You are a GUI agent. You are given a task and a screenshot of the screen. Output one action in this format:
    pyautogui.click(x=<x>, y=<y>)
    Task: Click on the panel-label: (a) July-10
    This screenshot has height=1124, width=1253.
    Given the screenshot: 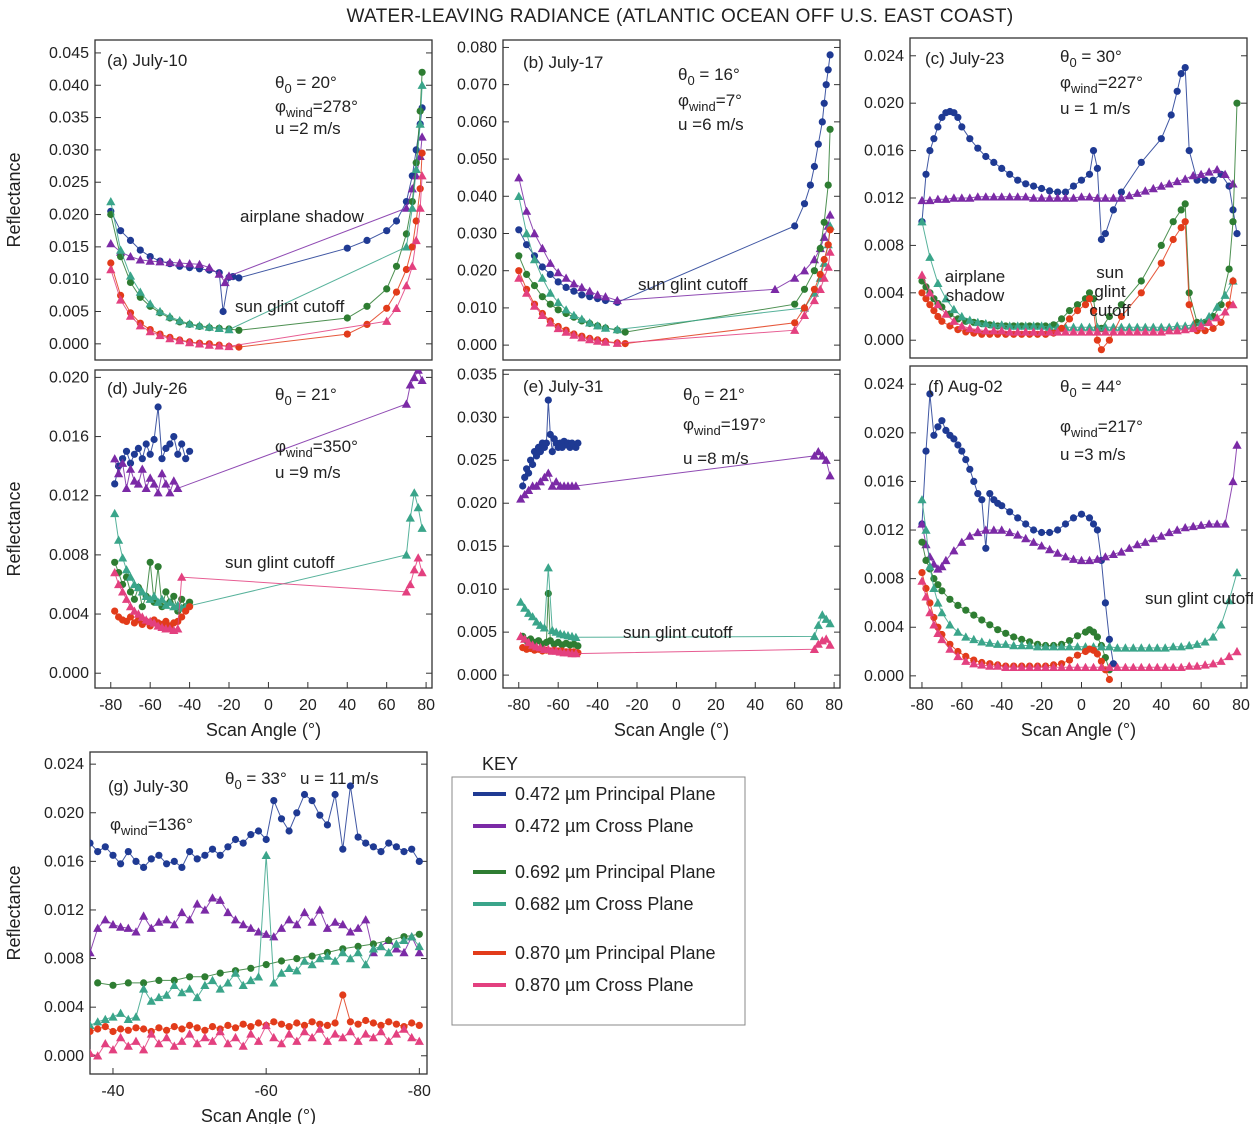 What is the action you would take?
    pyautogui.click(x=147, y=60)
    